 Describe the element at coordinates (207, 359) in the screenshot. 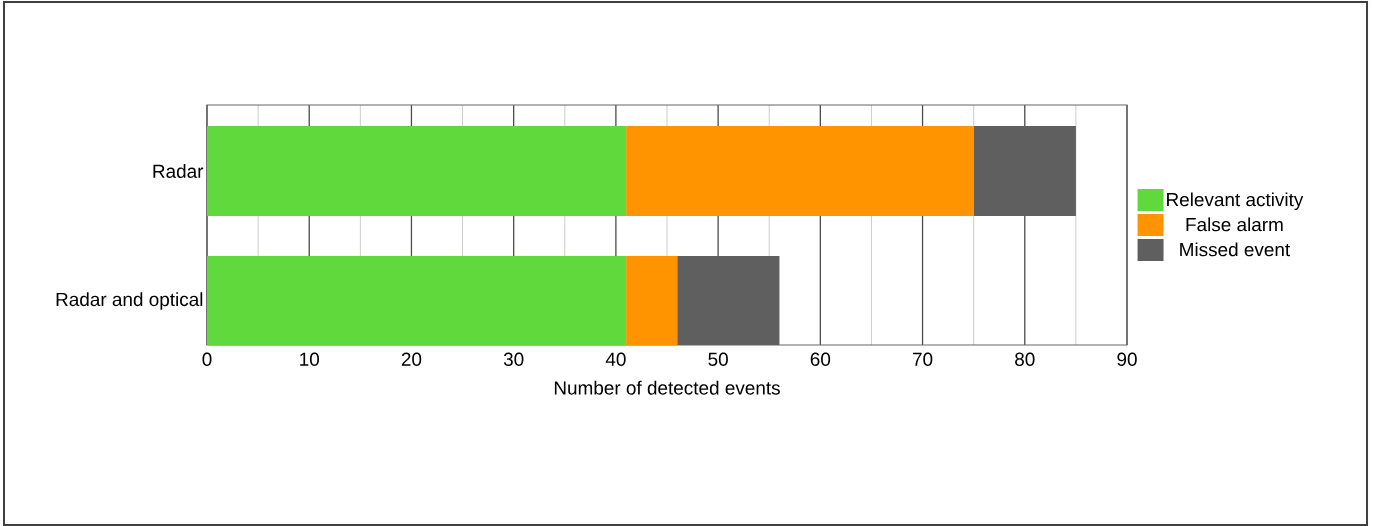

I see `x-tick-label: 0` at that location.